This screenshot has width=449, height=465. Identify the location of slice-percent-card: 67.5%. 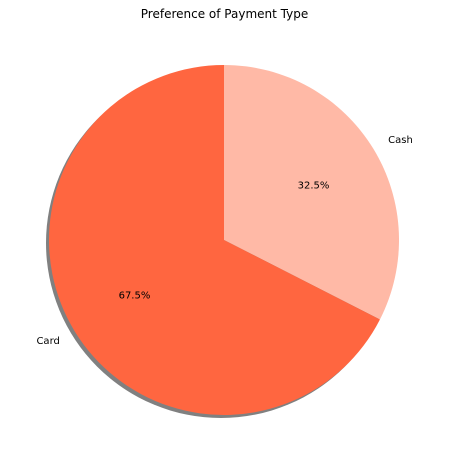
(135, 295).